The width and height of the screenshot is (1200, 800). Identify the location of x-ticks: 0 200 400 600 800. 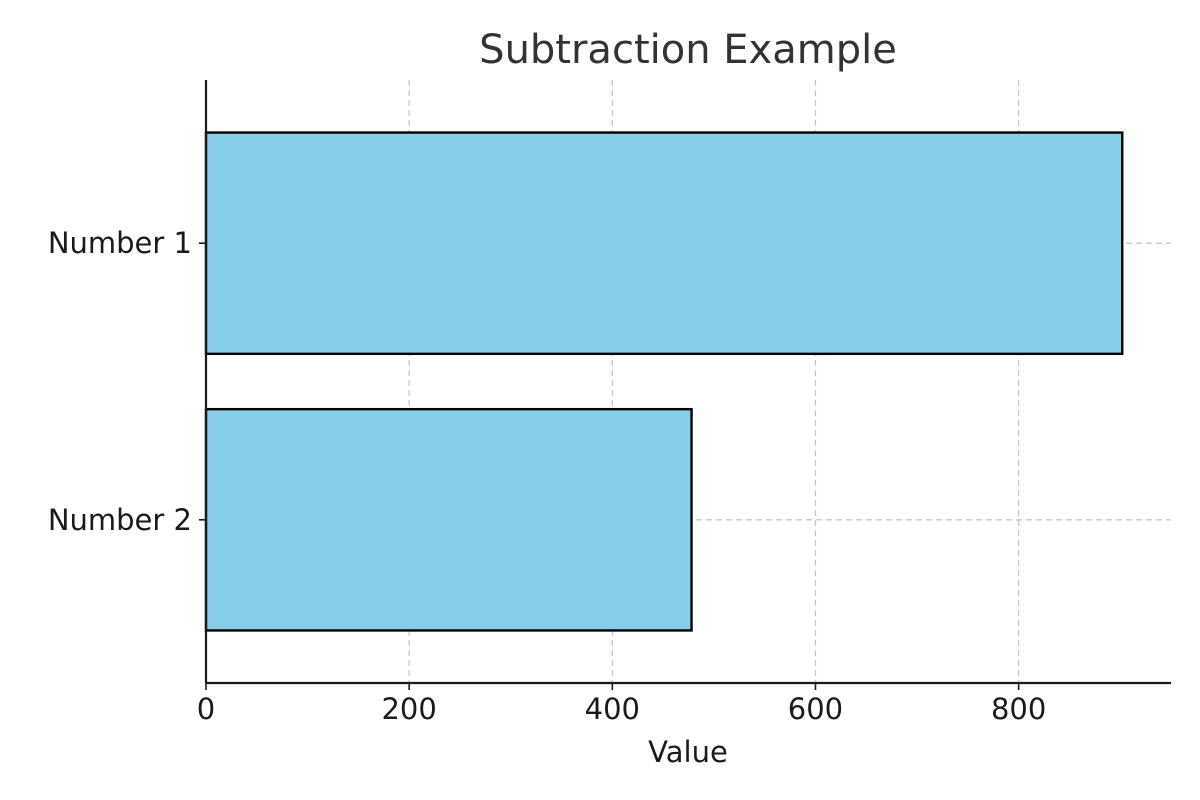
(621, 704).